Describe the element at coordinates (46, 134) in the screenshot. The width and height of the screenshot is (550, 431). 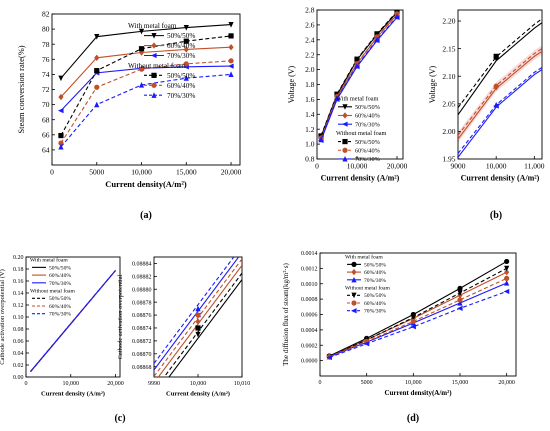
I see `y-tick-label: 66` at that location.